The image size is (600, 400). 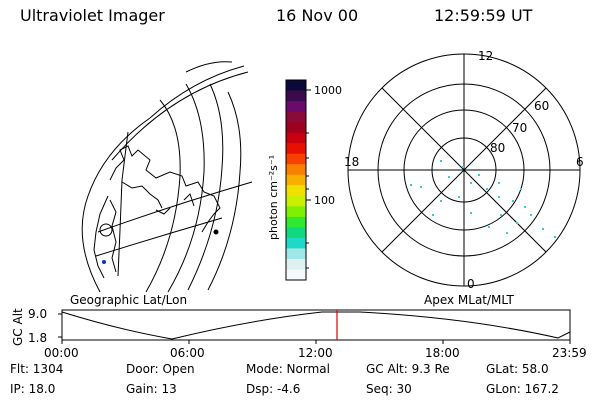 What do you see at coordinates (522, 389) in the screenshot?
I see `geographic-longitude: GLon: 167.2` at bounding box center [522, 389].